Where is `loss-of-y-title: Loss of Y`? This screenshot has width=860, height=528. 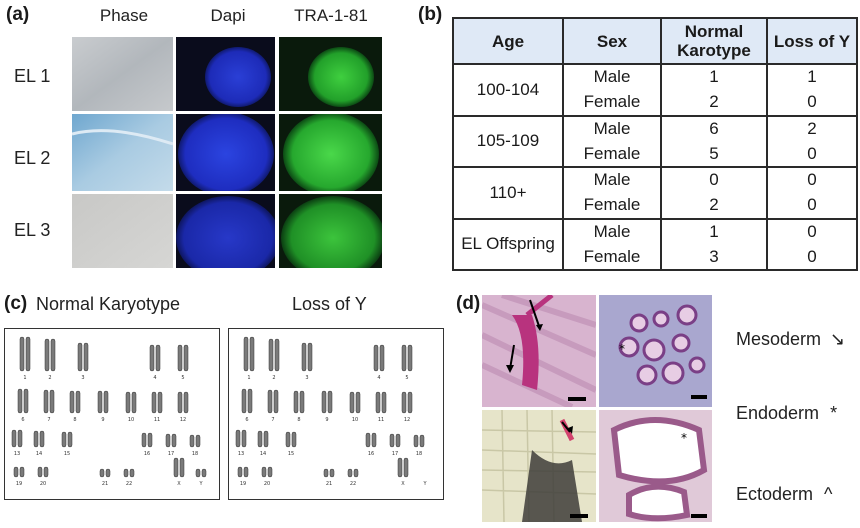 loss-of-y-title: Loss of Y is located at coordinates (329, 304).